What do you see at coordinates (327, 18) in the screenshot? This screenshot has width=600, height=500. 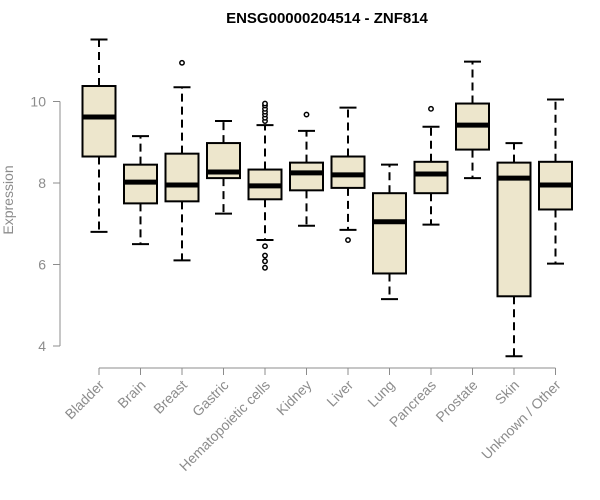 I see `chart-title: ENSG00000204514 - ZNF814` at bounding box center [327, 18].